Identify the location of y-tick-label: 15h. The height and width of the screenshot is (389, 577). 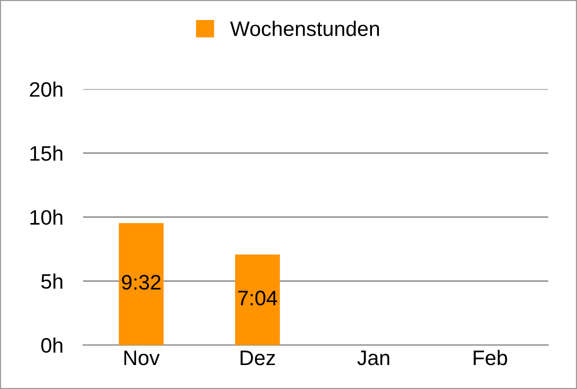
(46, 153).